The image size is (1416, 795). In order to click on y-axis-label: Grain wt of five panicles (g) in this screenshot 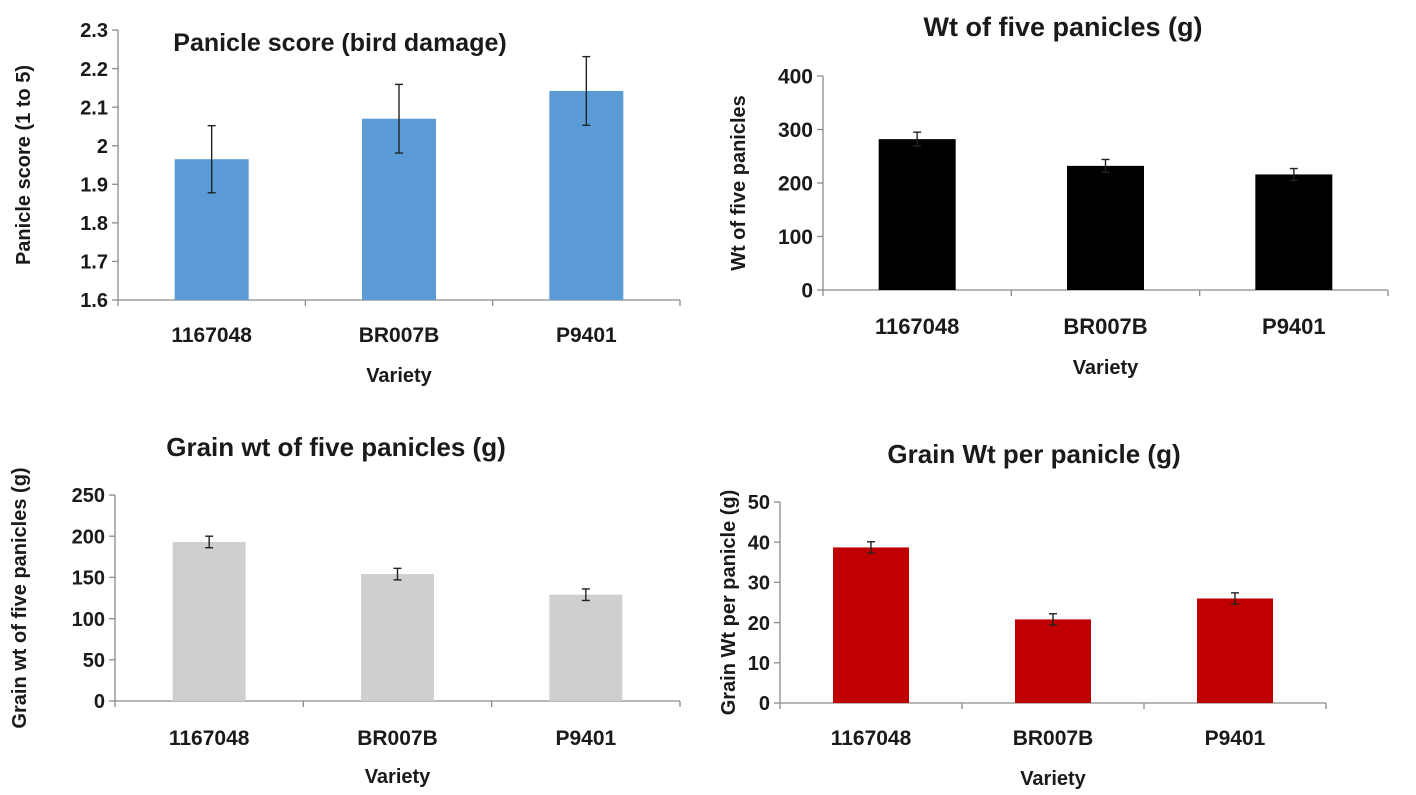, I will do `click(20, 597)`.